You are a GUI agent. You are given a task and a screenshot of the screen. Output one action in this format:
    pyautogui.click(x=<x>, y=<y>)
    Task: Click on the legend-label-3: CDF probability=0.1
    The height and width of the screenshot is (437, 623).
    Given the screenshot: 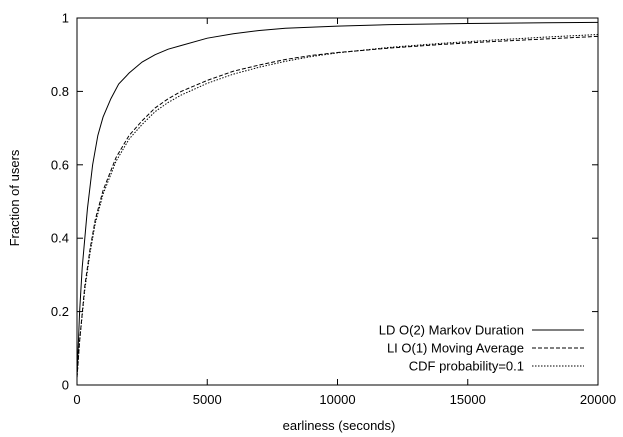 What is the action you would take?
    pyautogui.click(x=466, y=366)
    